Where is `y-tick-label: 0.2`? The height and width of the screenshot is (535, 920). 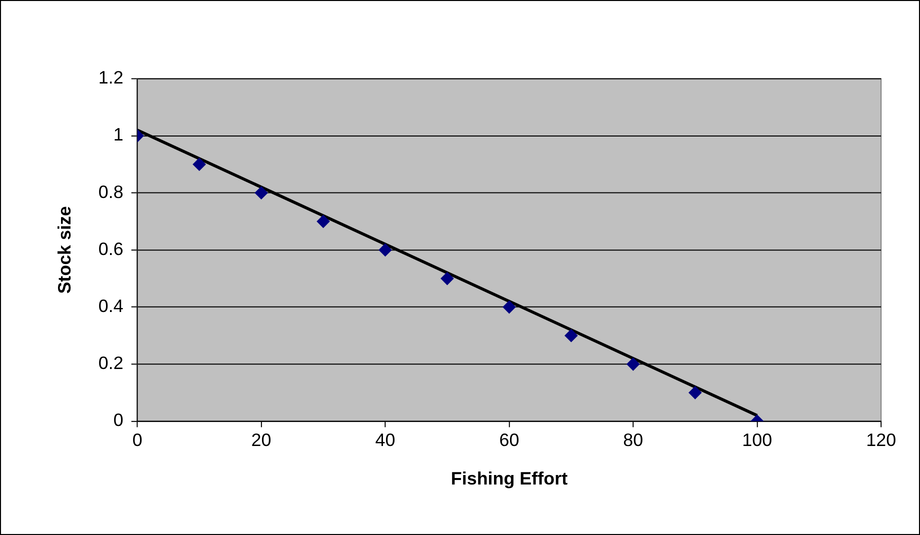 y-tick-label: 0.2 is located at coordinates (111, 363).